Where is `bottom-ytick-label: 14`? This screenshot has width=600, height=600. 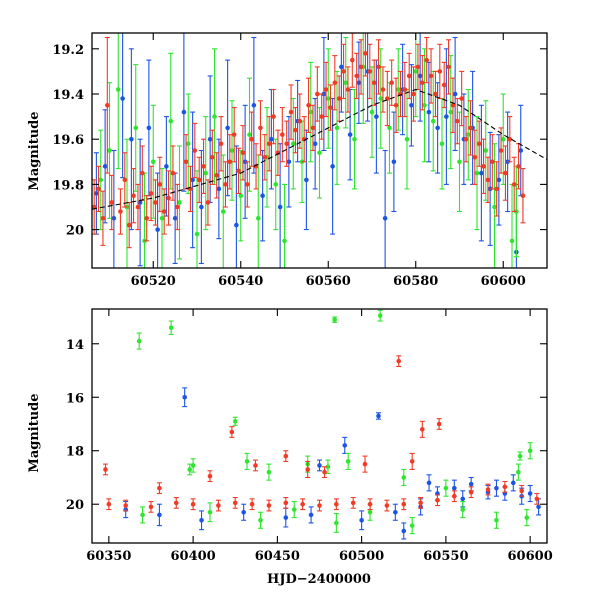
bottom-ytick-label: 14 is located at coordinates (75, 345).